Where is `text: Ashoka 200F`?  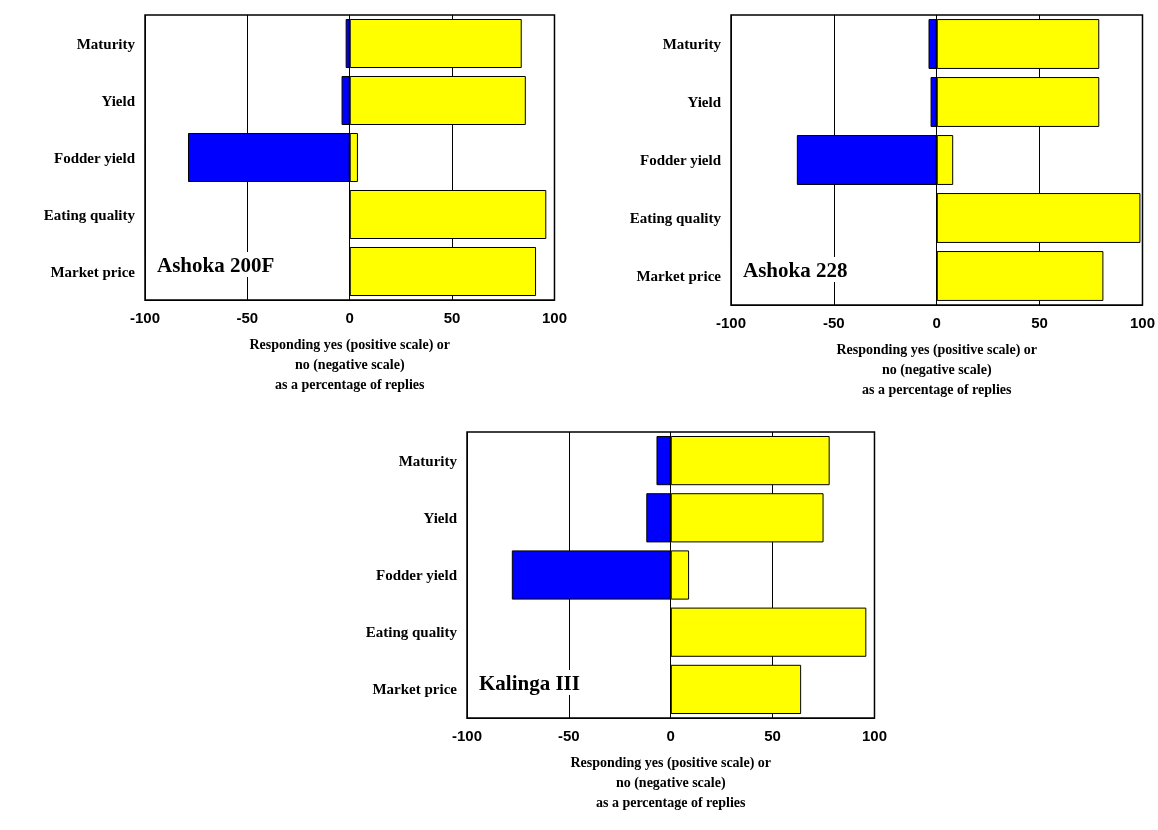 text: Ashoka 200F is located at coordinates (216, 264).